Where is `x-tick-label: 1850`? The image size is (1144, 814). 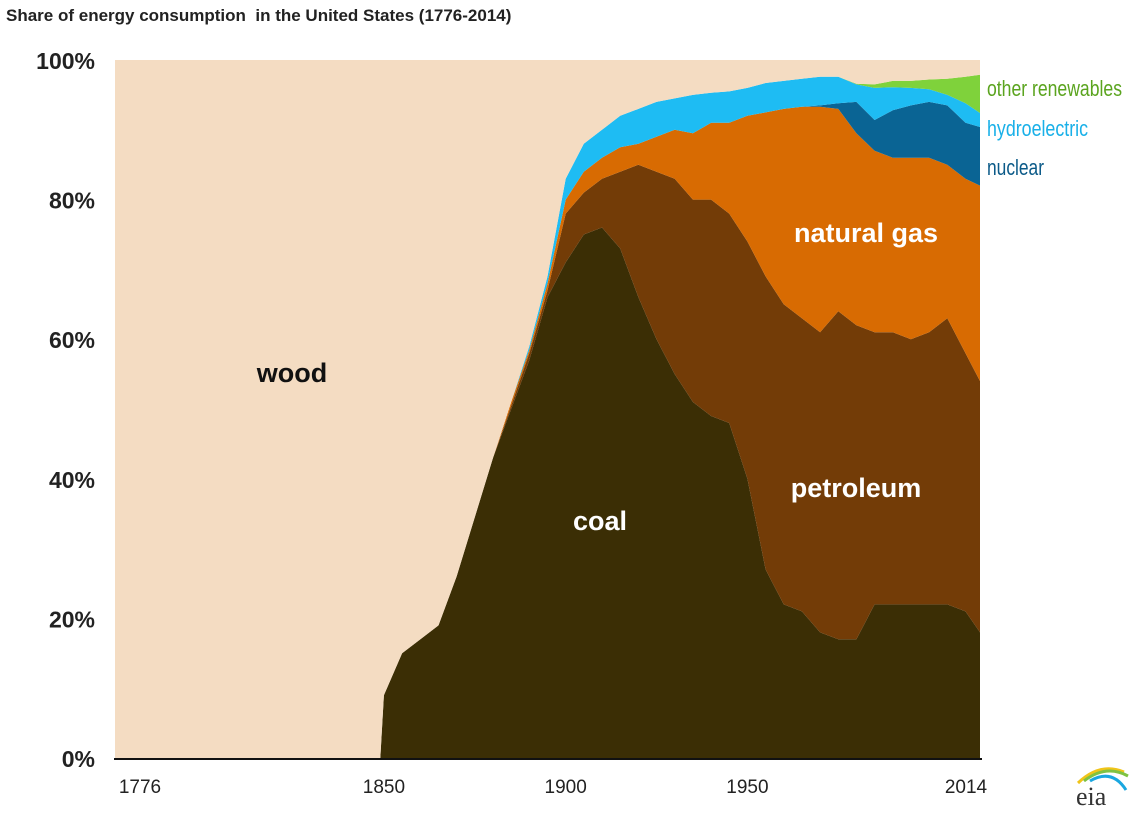
x-tick-label: 1850 is located at coordinates (384, 787).